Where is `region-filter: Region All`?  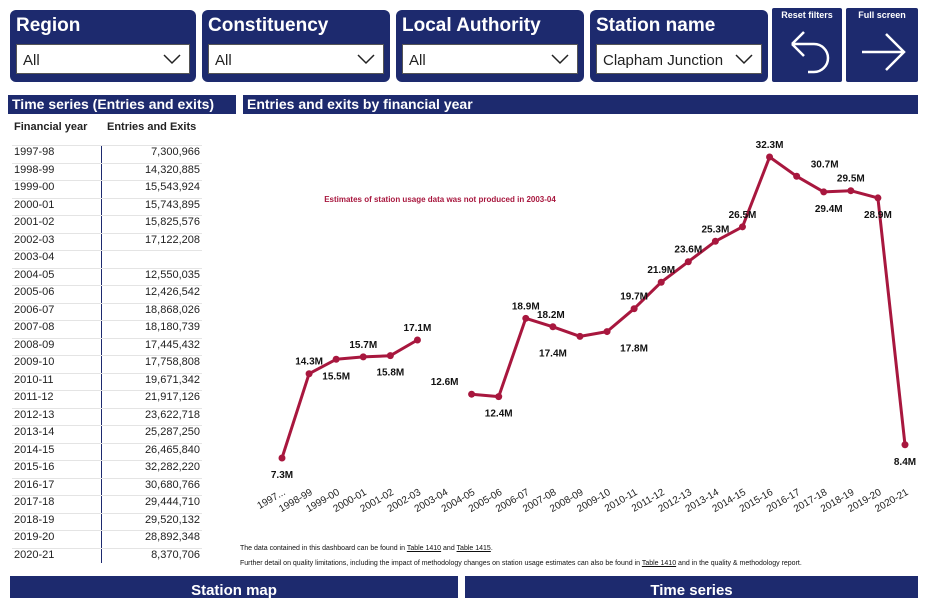 region-filter: Region All is located at coordinates (103, 46).